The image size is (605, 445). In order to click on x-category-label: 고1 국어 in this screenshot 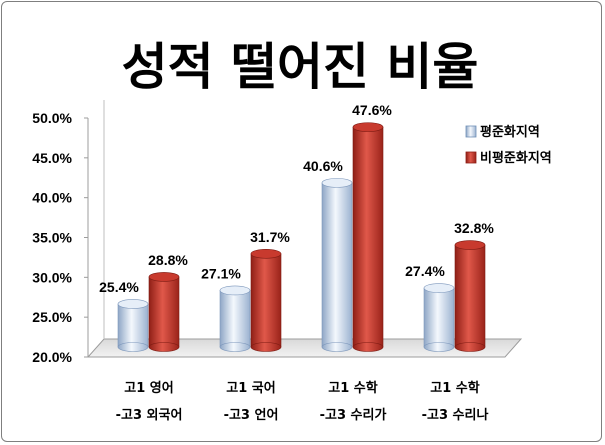, I will do `click(250, 388)`.